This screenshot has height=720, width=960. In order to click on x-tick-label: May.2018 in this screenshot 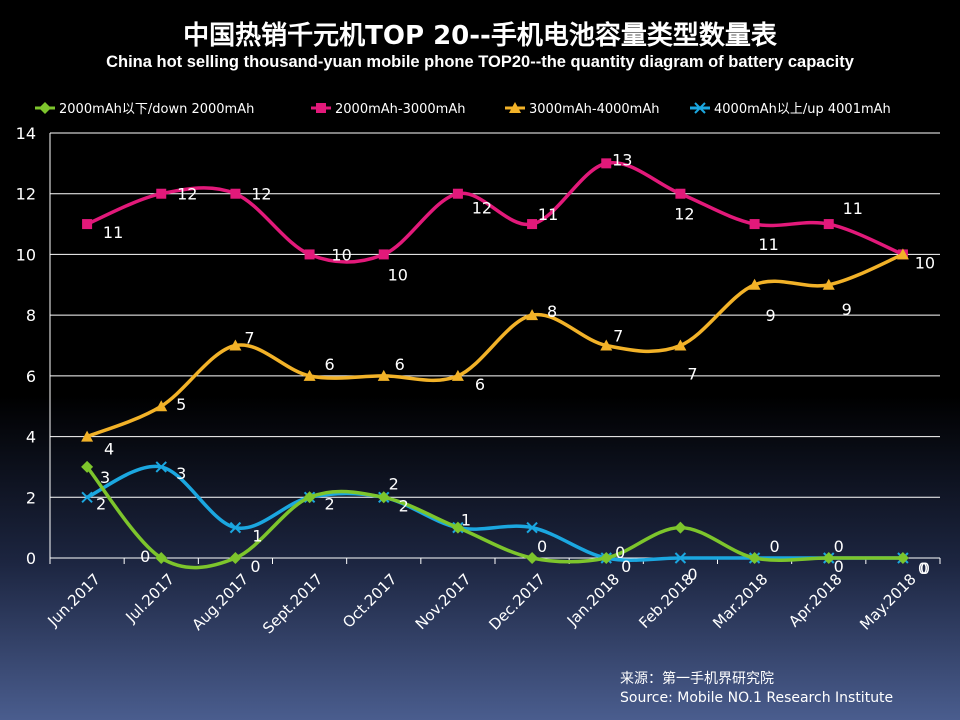, I will do `click(888, 602)`.